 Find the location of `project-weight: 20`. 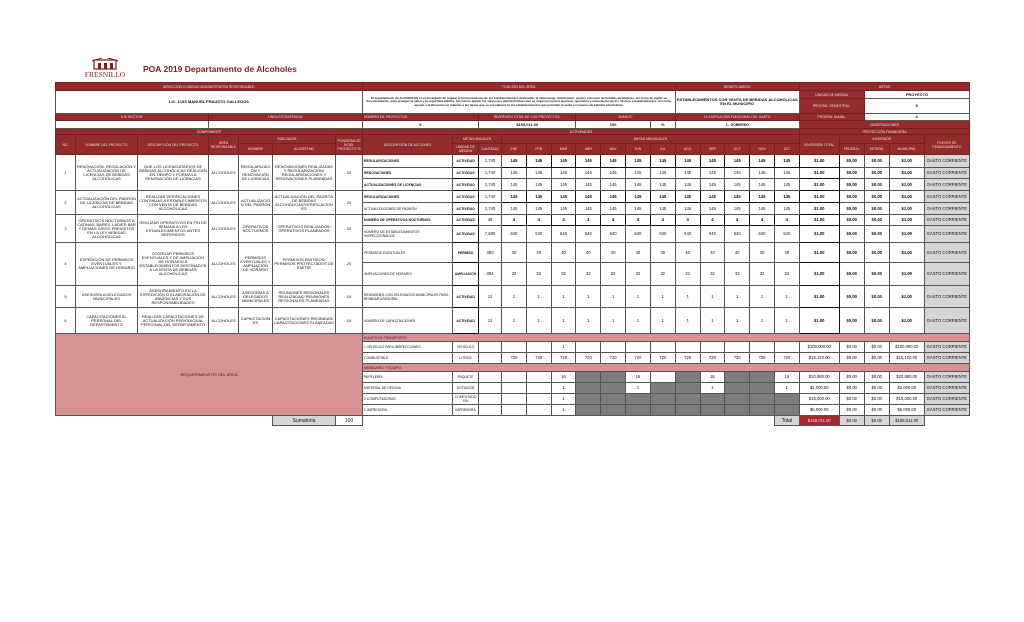

project-weight: 20 is located at coordinates (349, 228).